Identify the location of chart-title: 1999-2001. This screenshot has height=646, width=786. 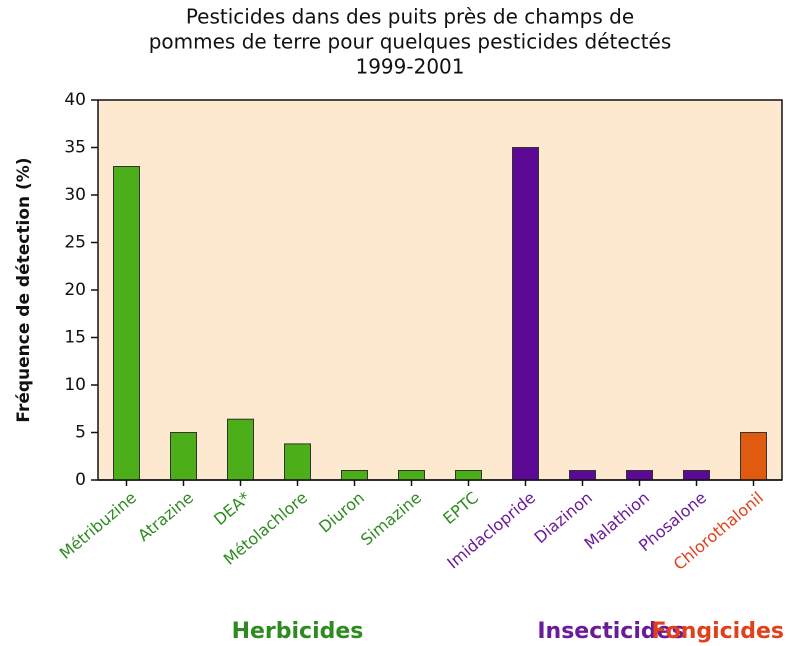
(409, 67).